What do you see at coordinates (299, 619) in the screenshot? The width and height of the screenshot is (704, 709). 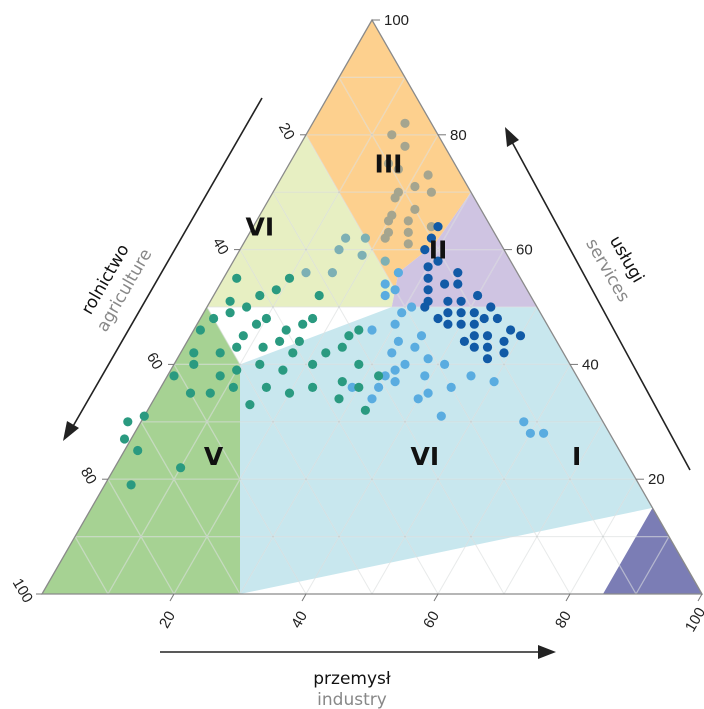 I see `bottom-tick-40: 40` at bounding box center [299, 619].